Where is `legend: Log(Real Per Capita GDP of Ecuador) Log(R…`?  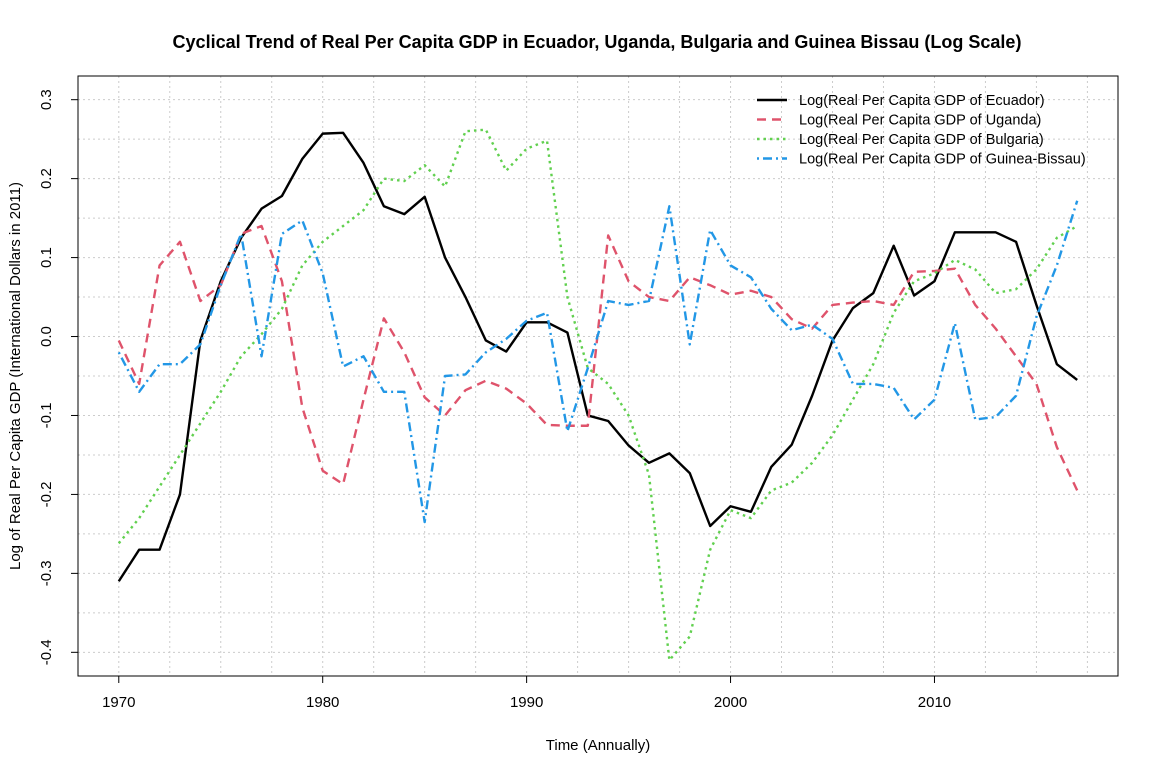
legend: Log(Real Per Capita GDP of Ecuador) Log(R… is located at coordinates (921, 130).